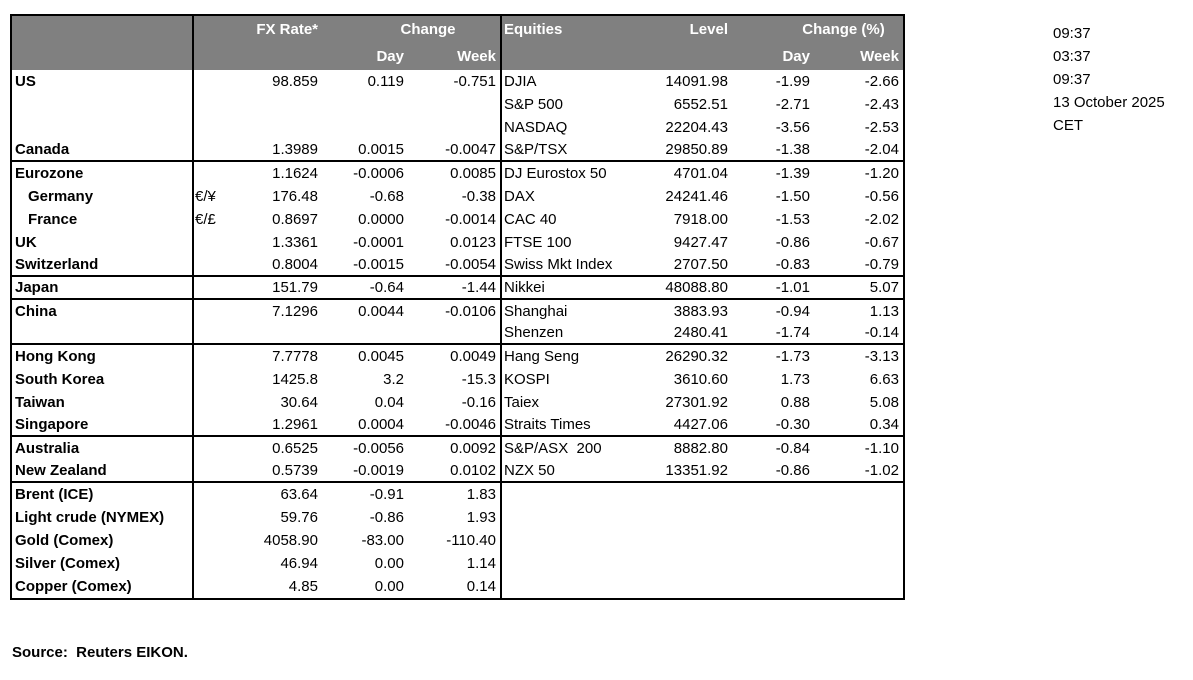  Describe the element at coordinates (40, 403) in the screenshot. I see `fx-label-cell: Taiwan` at that location.